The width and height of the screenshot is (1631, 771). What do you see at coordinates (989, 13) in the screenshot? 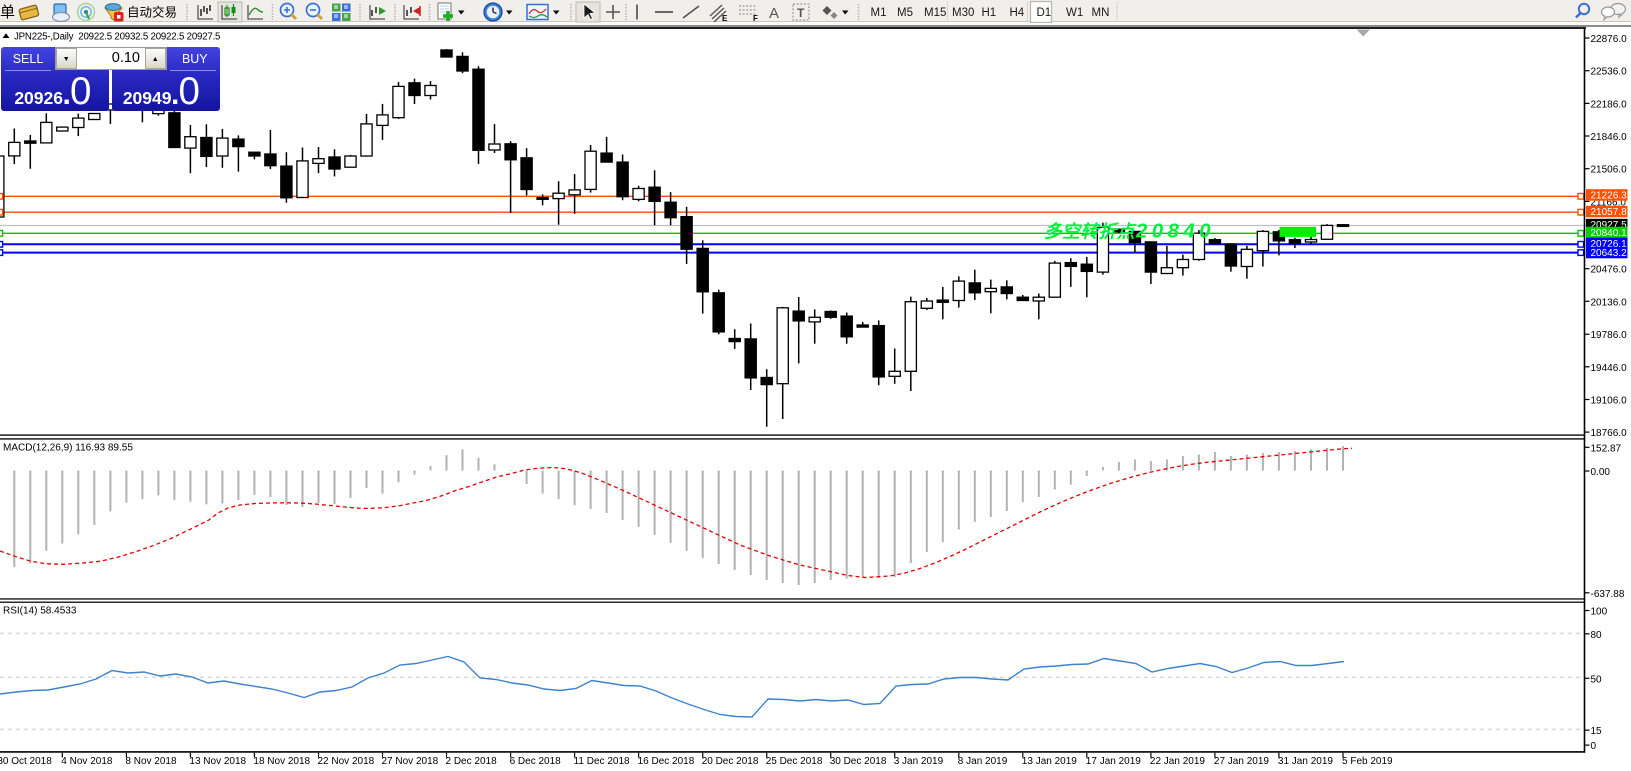
I see `svg-text: H1` at bounding box center [989, 13].